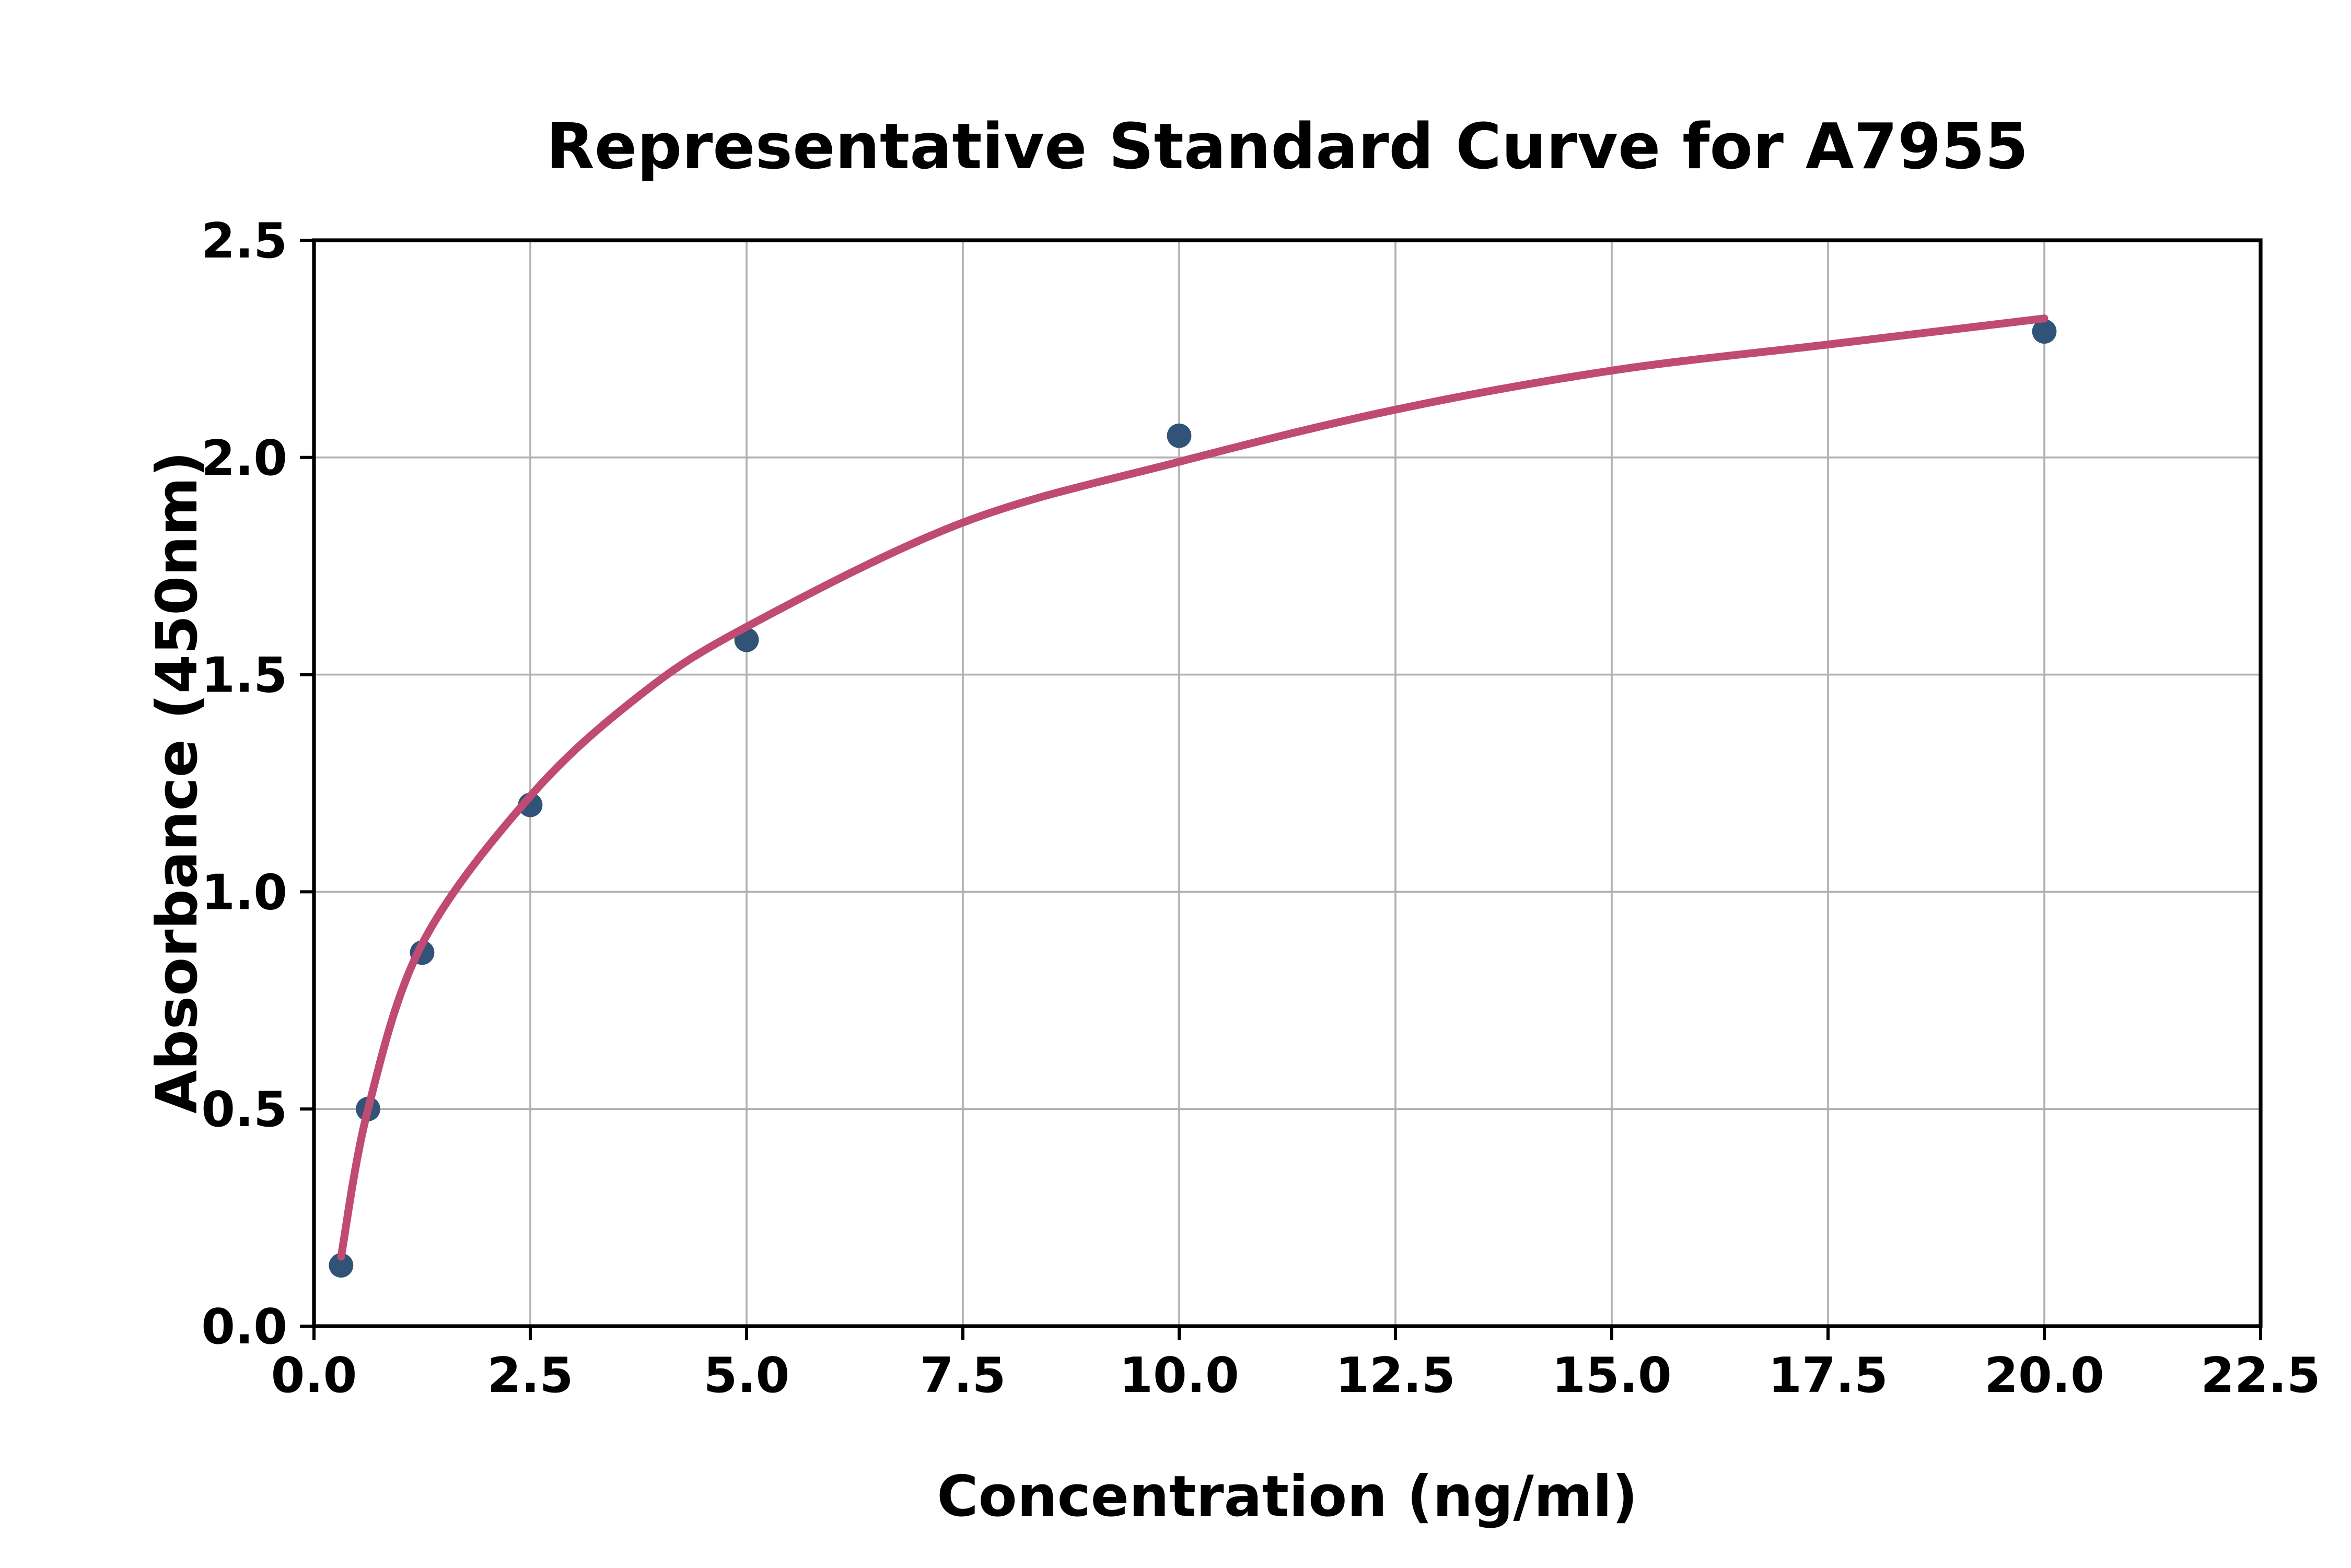  I want to click on y-tick-label: 0.5, so click(244, 1109).